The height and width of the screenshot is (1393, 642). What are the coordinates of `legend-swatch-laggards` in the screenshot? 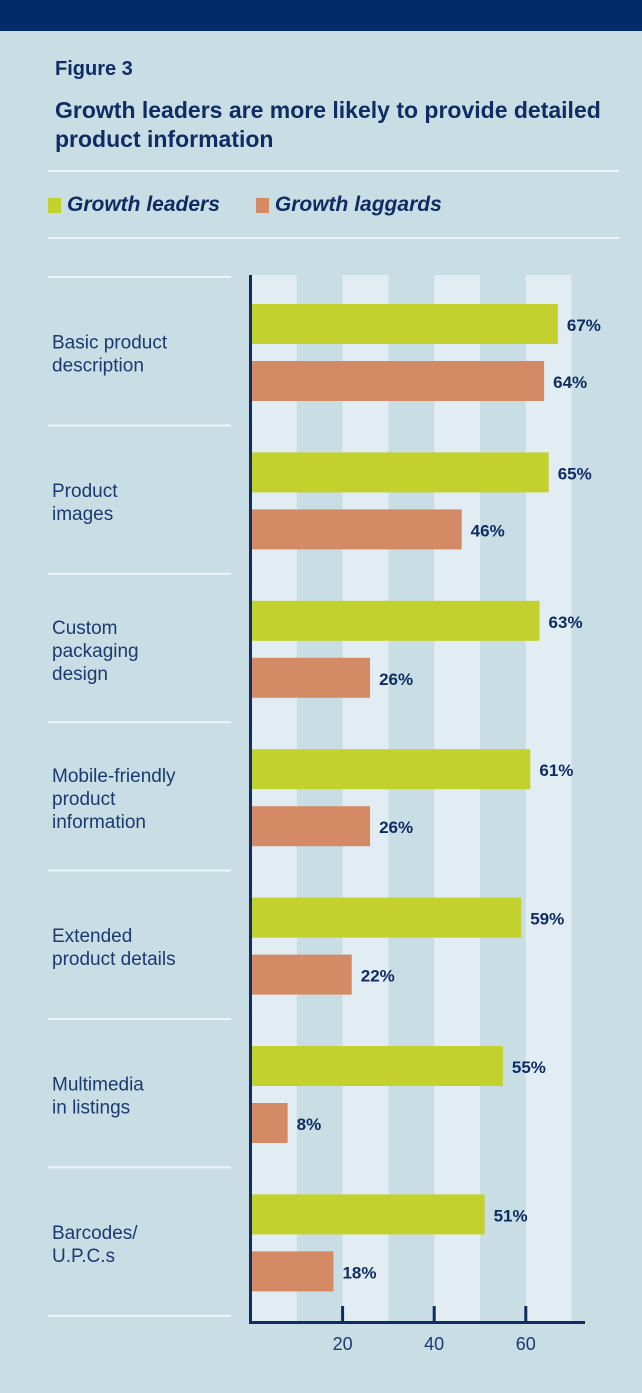 It's located at (262, 205).